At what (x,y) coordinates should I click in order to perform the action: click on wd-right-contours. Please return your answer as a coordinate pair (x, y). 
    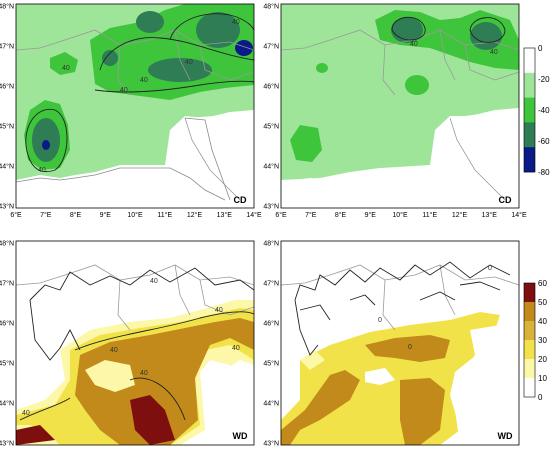
    Looking at the image, I should click on (402, 308).